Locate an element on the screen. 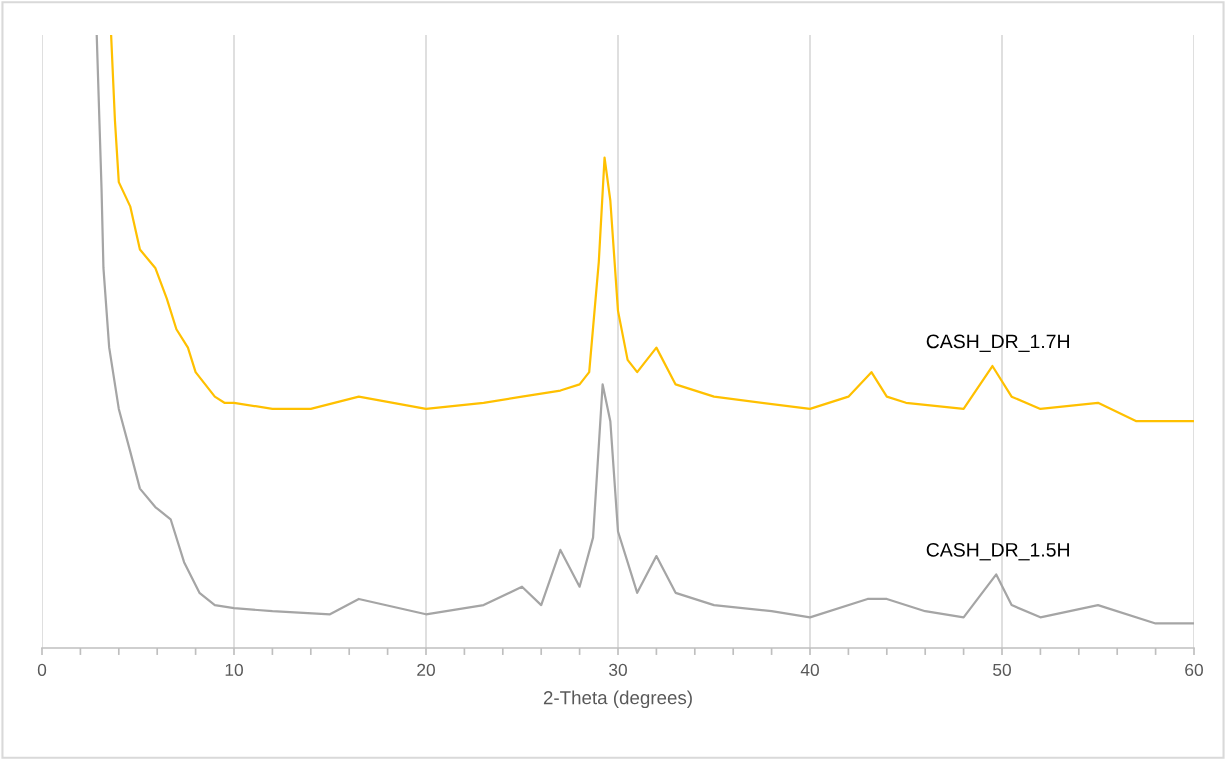 This screenshot has width=1226, height=760. x-tick-label: 0 is located at coordinates (42, 670).